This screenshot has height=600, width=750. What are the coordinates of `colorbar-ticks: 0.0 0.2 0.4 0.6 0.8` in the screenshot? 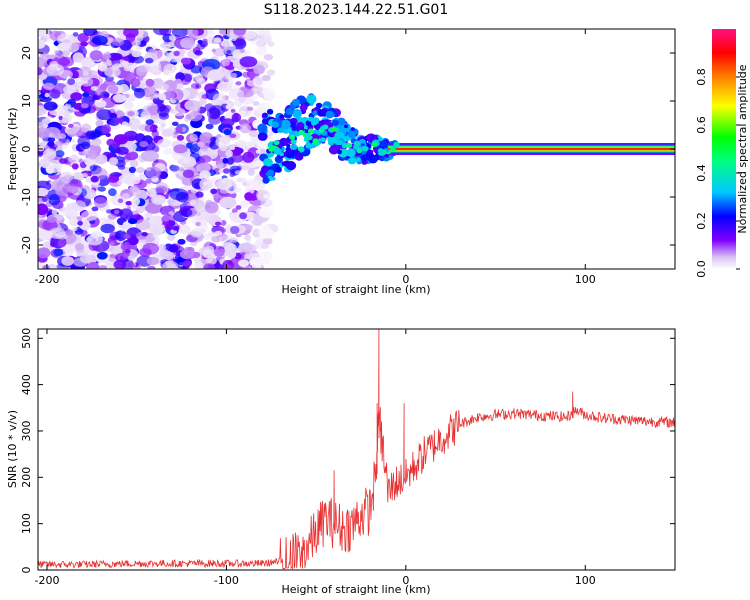 It's located at (717, 173).